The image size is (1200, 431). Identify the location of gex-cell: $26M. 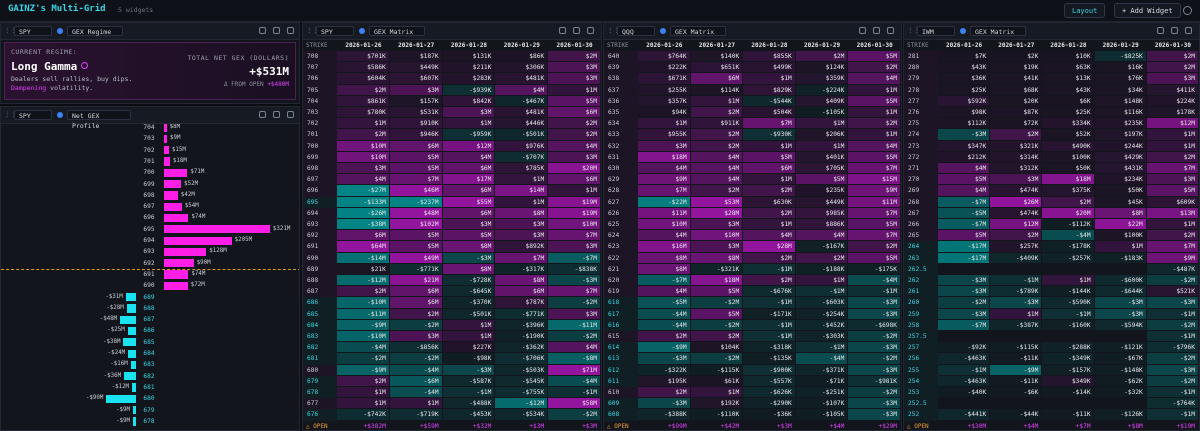
(1016, 201).